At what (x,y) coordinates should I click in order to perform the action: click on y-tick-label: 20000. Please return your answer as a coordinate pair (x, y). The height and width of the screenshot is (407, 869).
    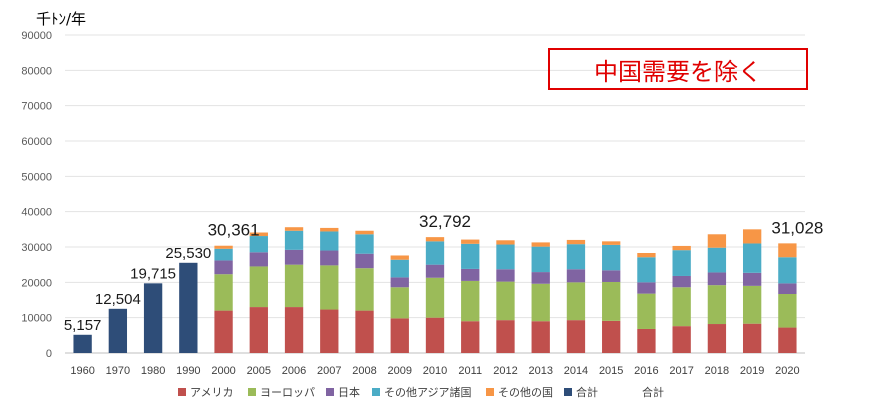
    Looking at the image, I should click on (36, 283).